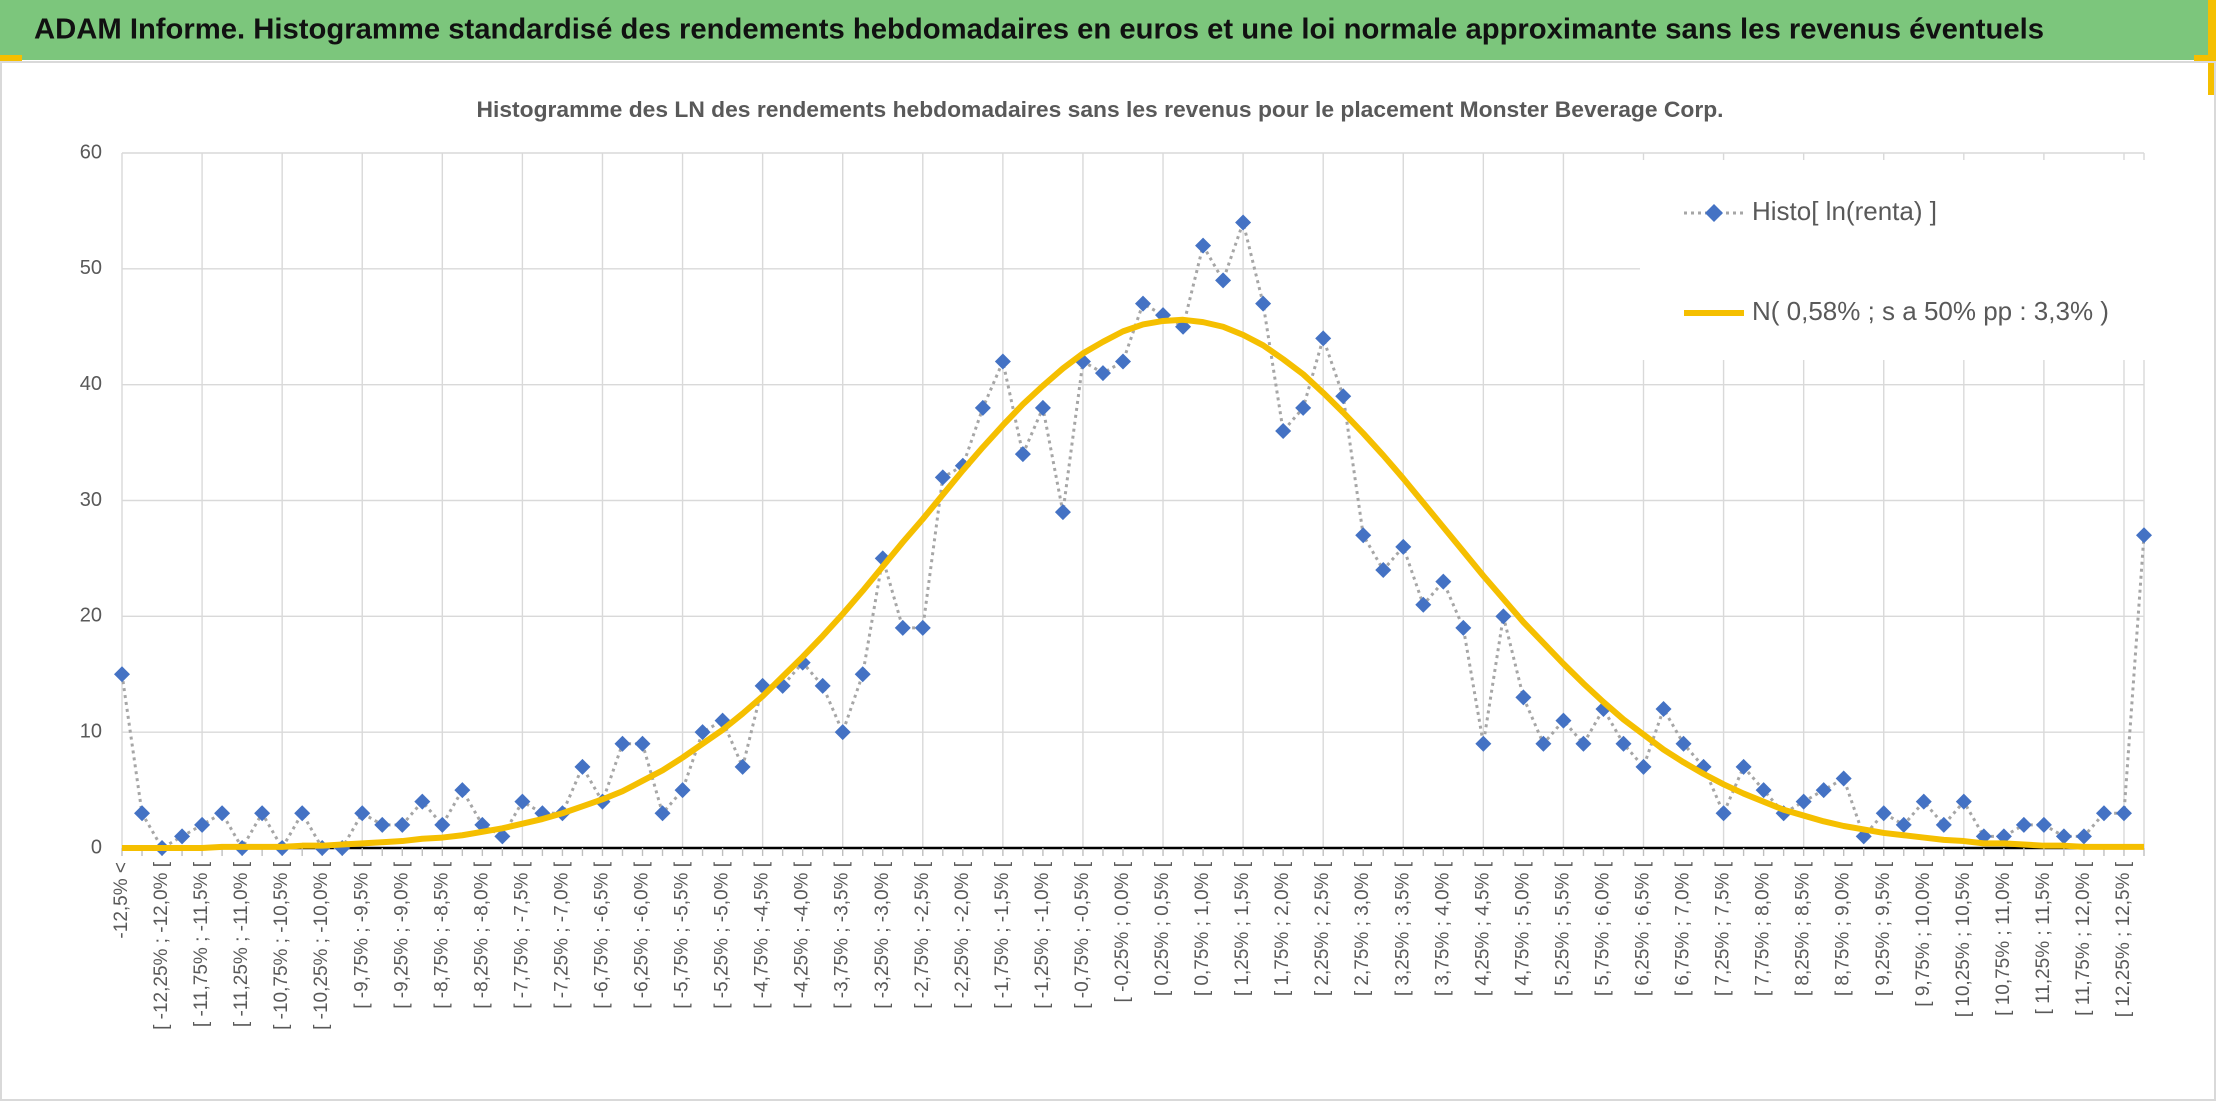  I want to click on x-tick-label: [ 5,25% ; 5,5% [, so click(1562, 928).